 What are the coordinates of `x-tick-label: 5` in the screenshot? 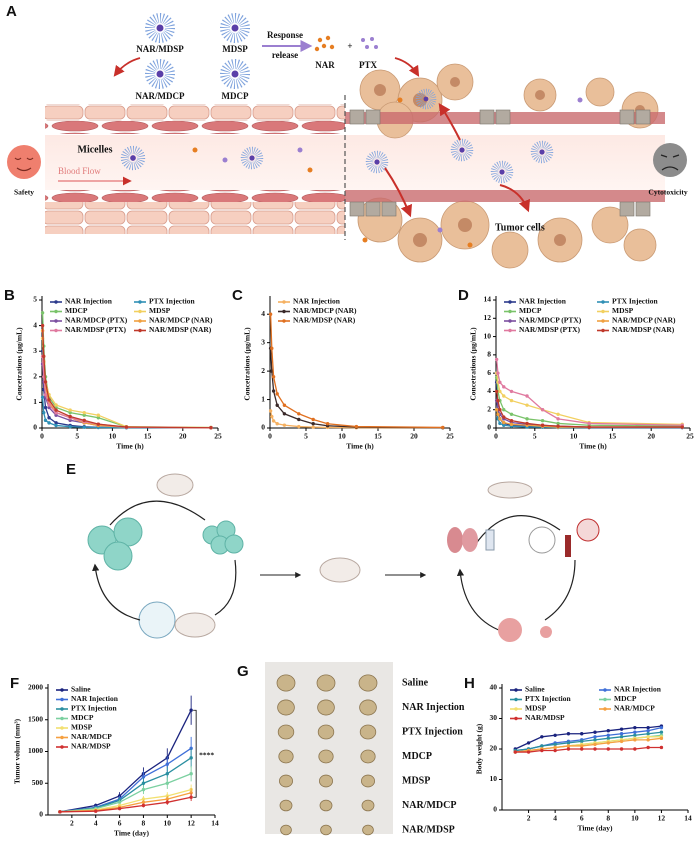 It's located at (535, 436).